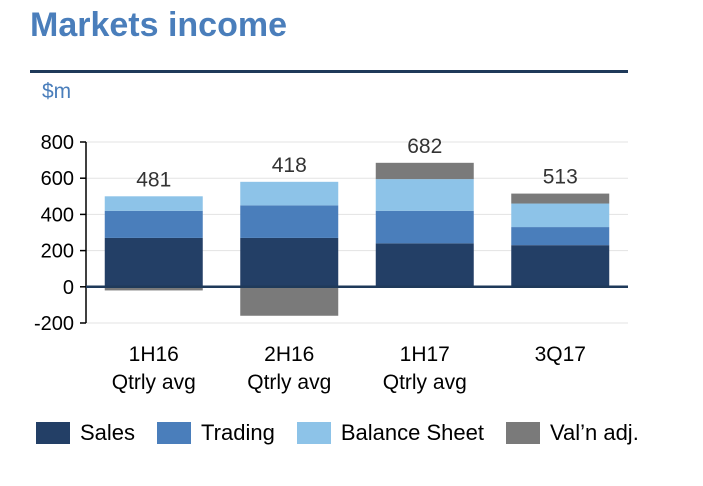  What do you see at coordinates (54, 324) in the screenshot?
I see `y-tick-label: -200` at bounding box center [54, 324].